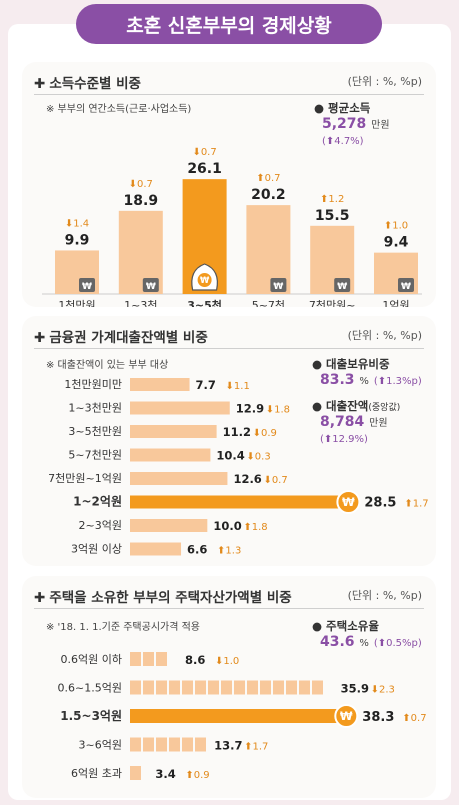 This screenshot has width=459, height=805. I want to click on loan-value-label: 7.7, so click(206, 385).